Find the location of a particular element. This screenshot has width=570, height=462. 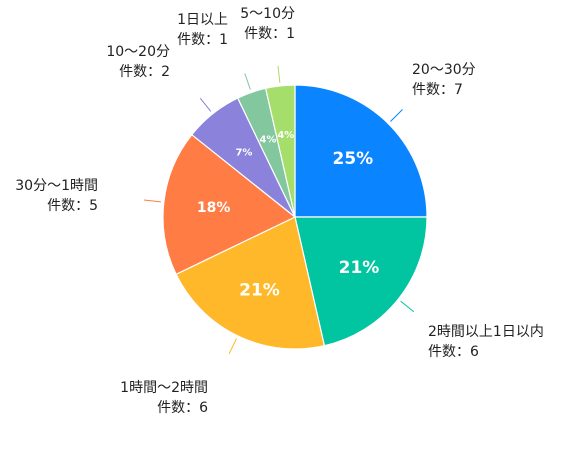

category-label-slice-5: 10〜20分 is located at coordinates (138, 52).